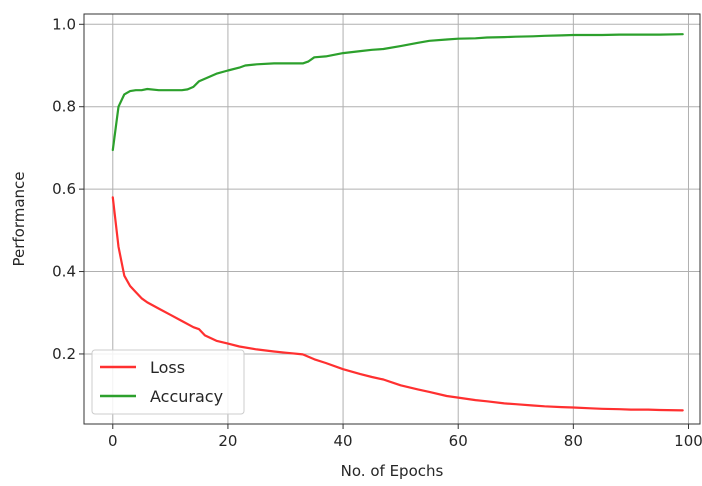  Describe the element at coordinates (168, 382) in the screenshot. I see `legend: Loss Accuracy` at that location.